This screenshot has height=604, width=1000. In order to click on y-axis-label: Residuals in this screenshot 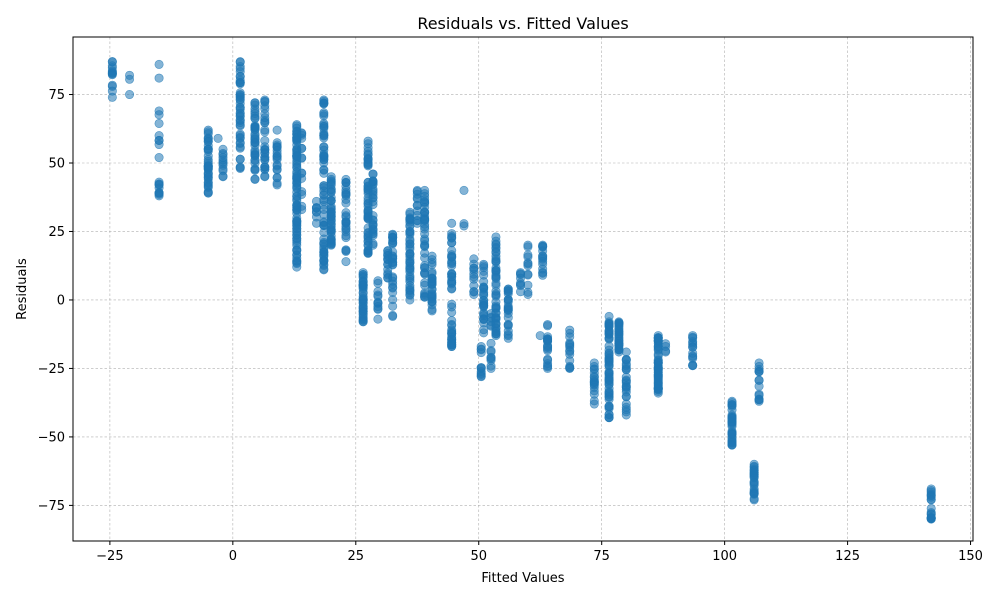, I will do `click(22, 289)`.